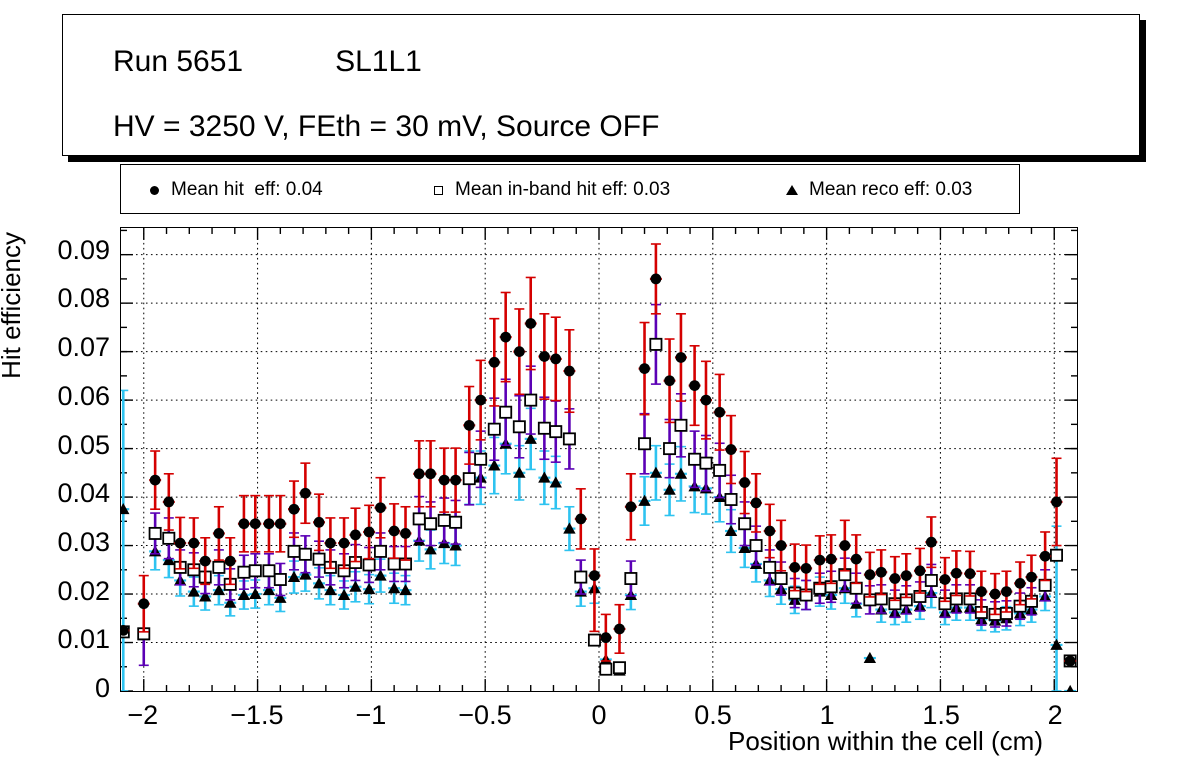 The width and height of the screenshot is (1196, 772). I want to click on title-line-2: HV = 3250 V, FEth = 30 mV, Source OFF, so click(386, 126).